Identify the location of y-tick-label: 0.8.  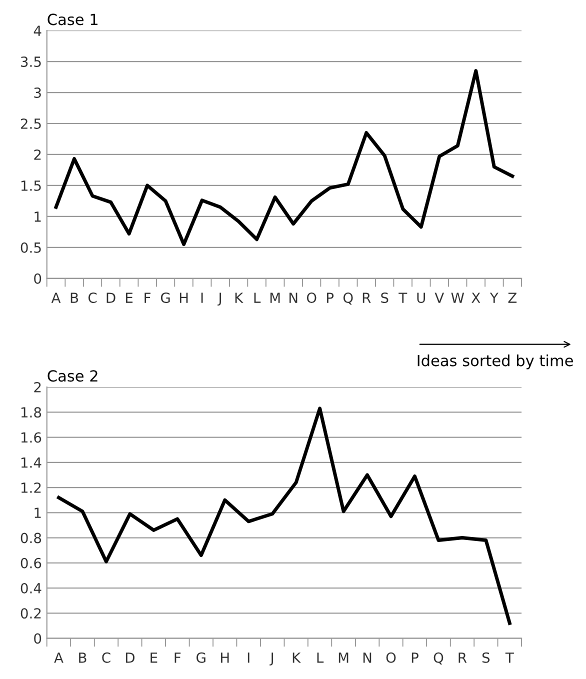
(31, 538).